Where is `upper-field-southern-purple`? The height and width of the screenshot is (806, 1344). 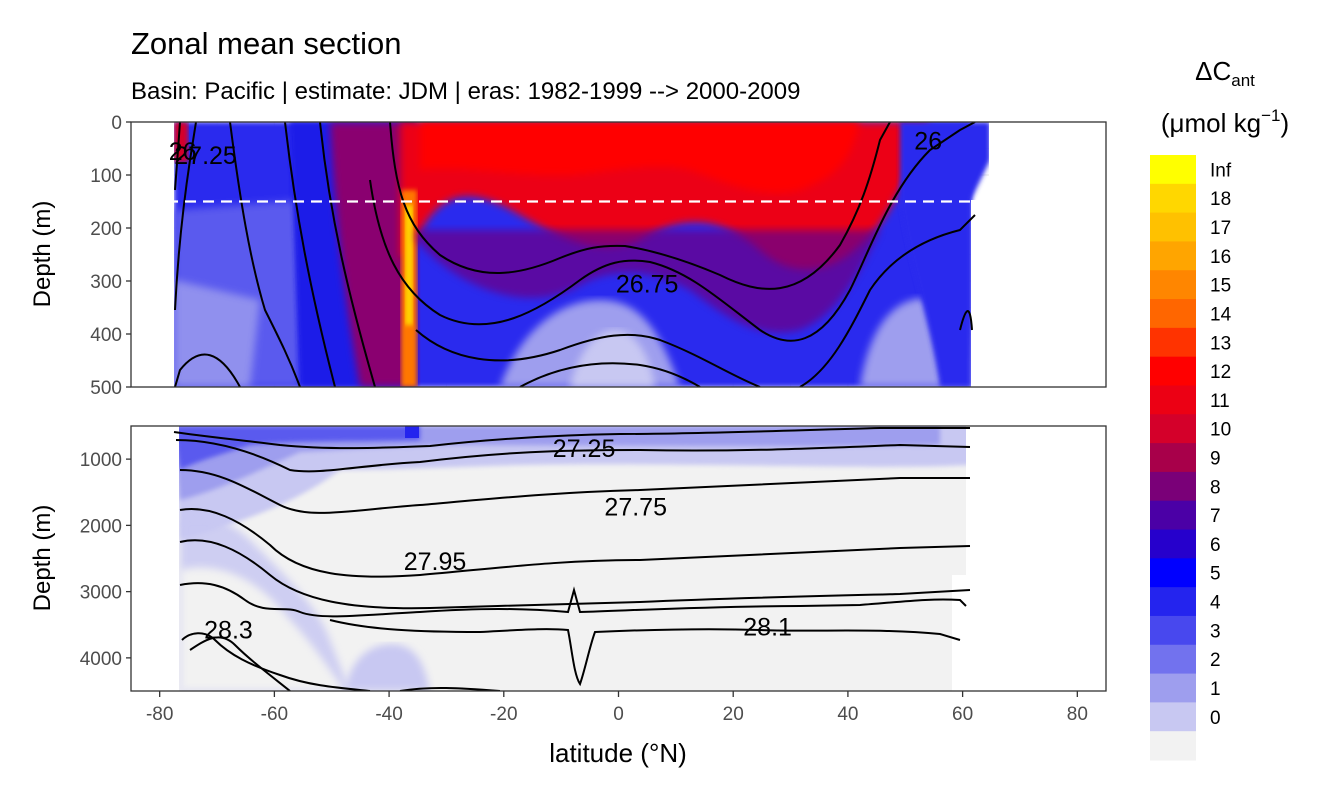
upper-field-southern-purple is located at coordinates (373, 254).